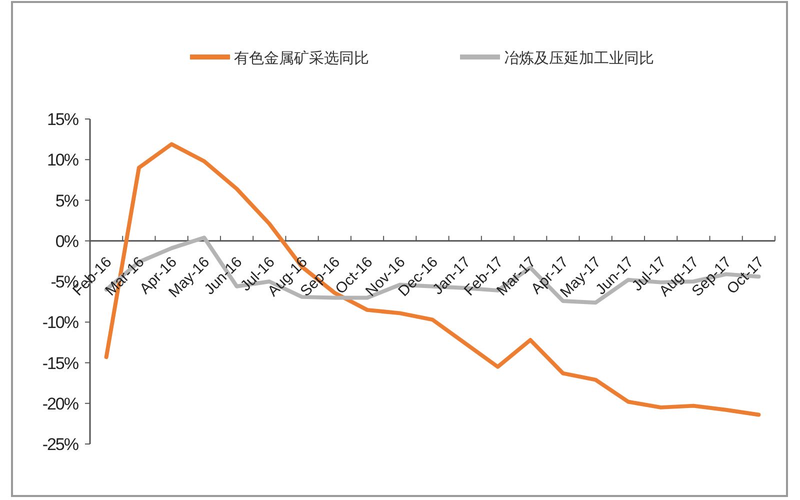 The height and width of the screenshot is (500, 800). Describe the element at coordinates (579, 58) in the screenshot. I see `legend-label: 冶炼及压延加工业同比` at that location.